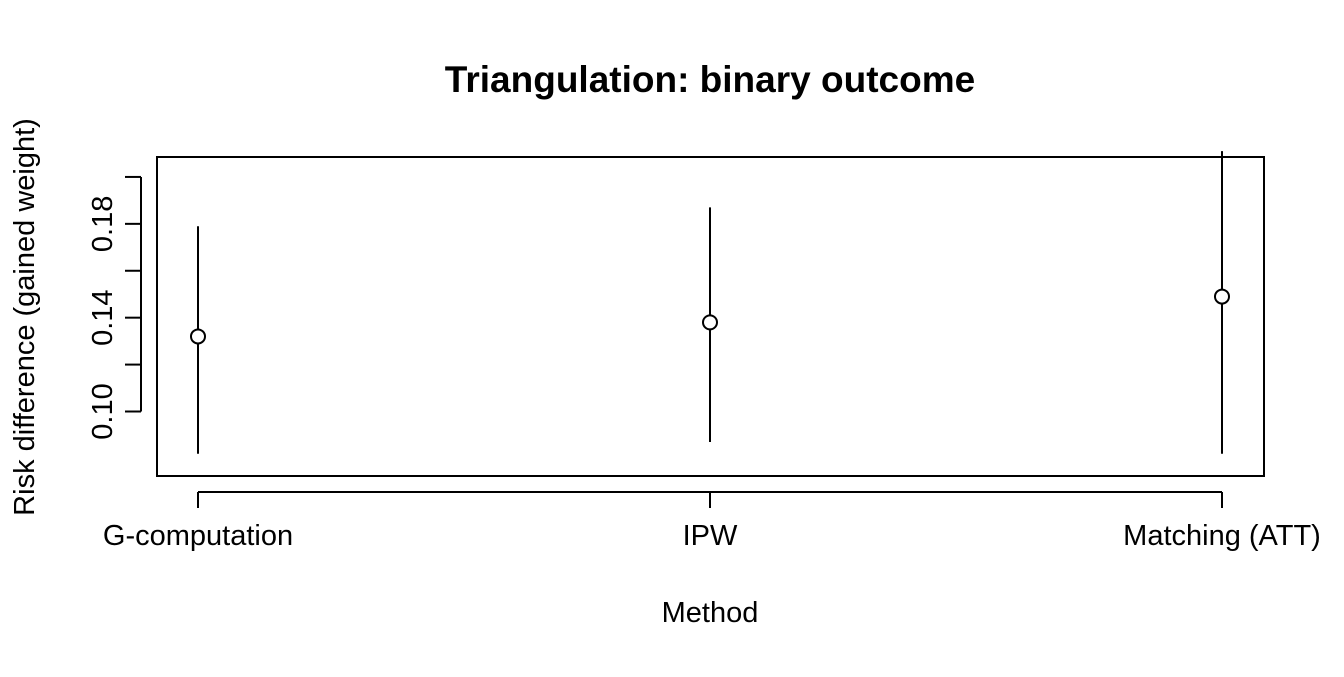 Image resolution: width=1344 pixels, height=677 pixels. I want to click on x-axis: G-computation IPW Matching (ATT), so click(712, 521).